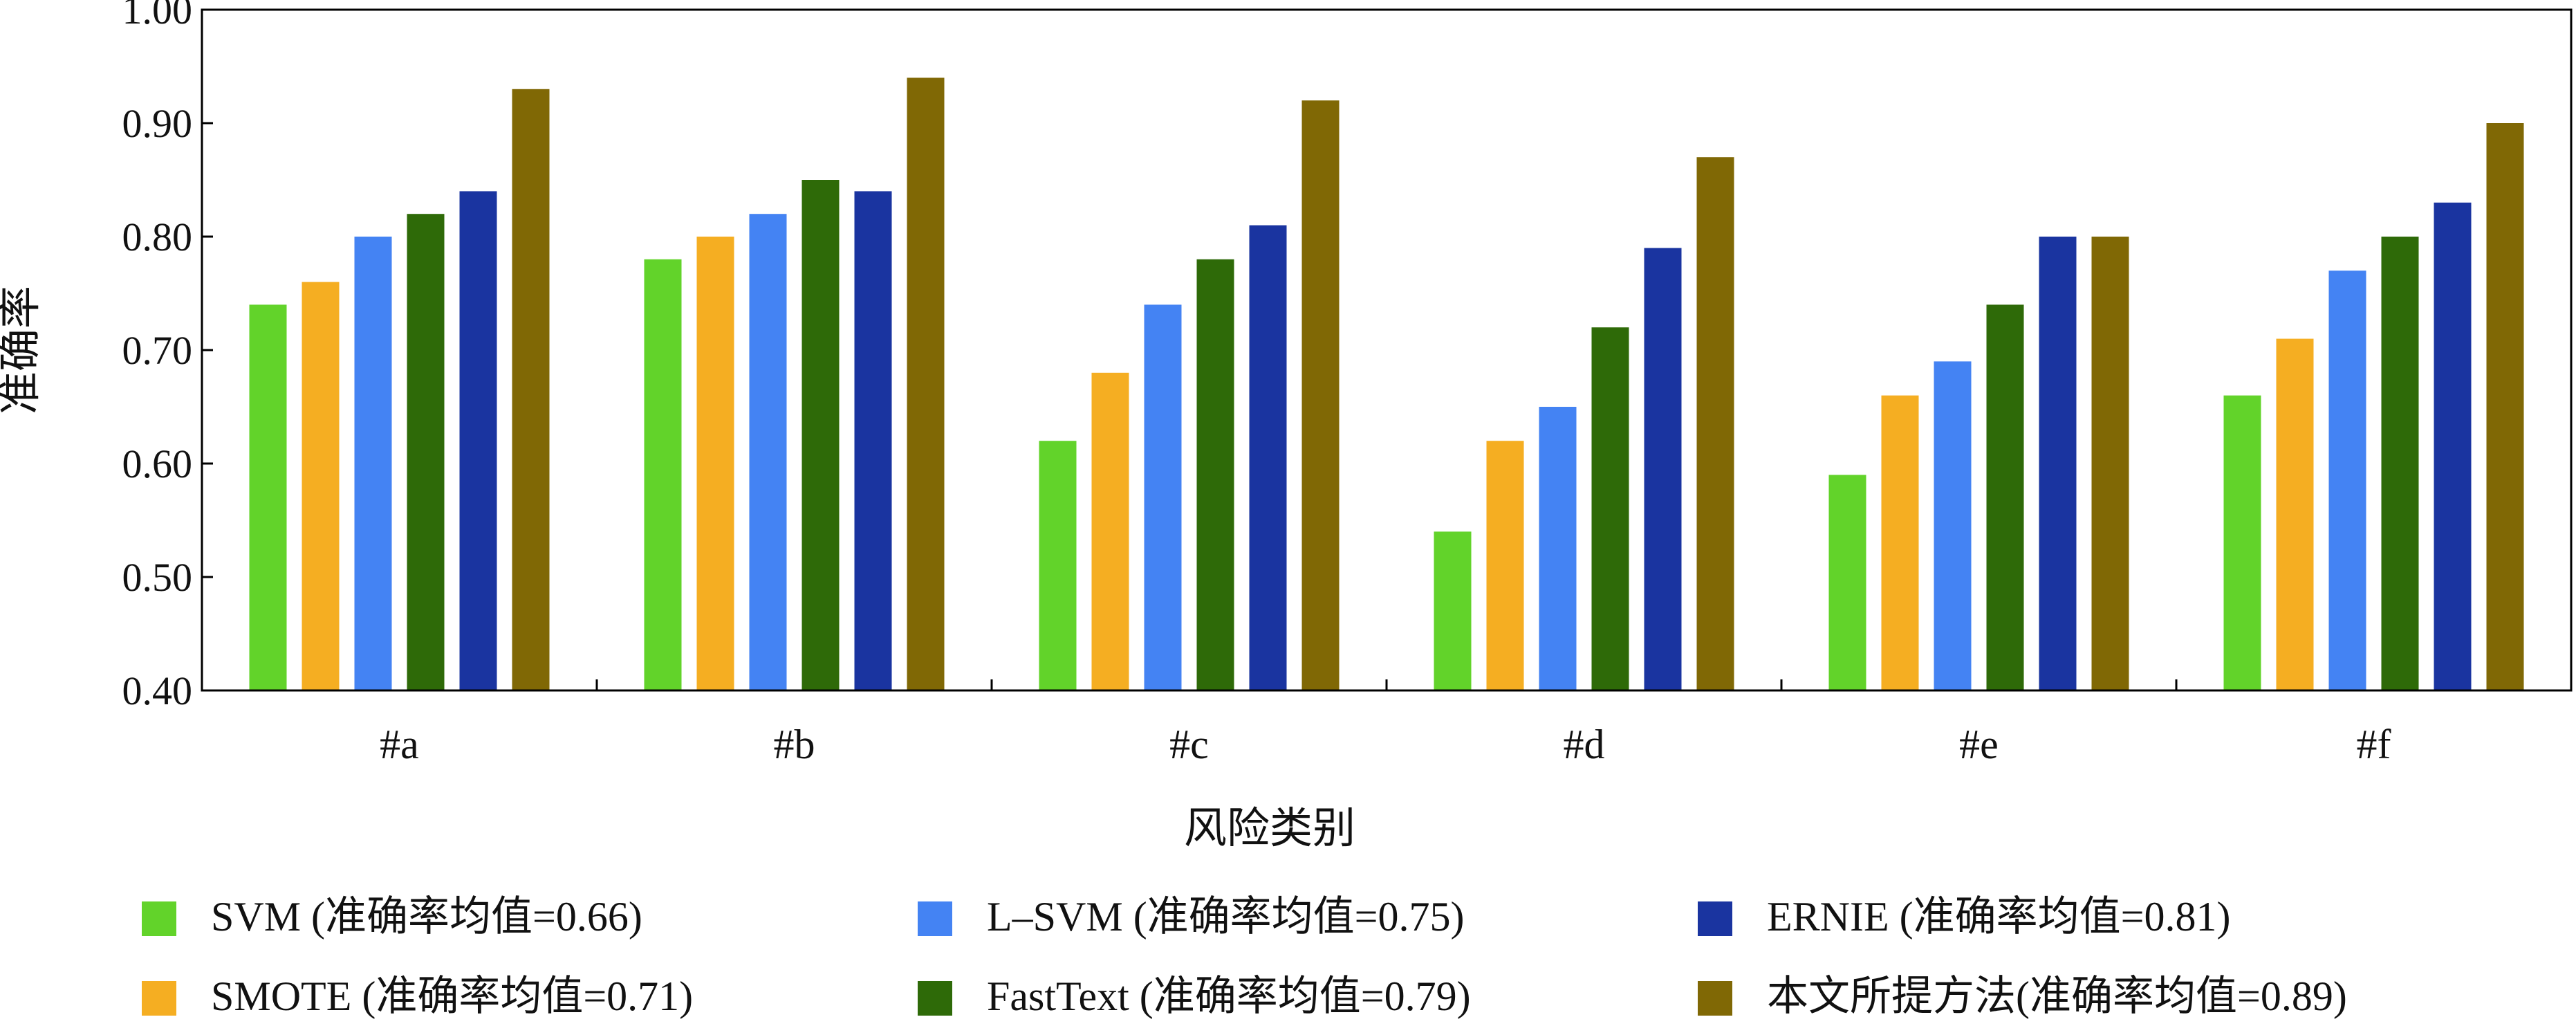  I want to click on y-tick-label: 0.80, so click(157, 237).